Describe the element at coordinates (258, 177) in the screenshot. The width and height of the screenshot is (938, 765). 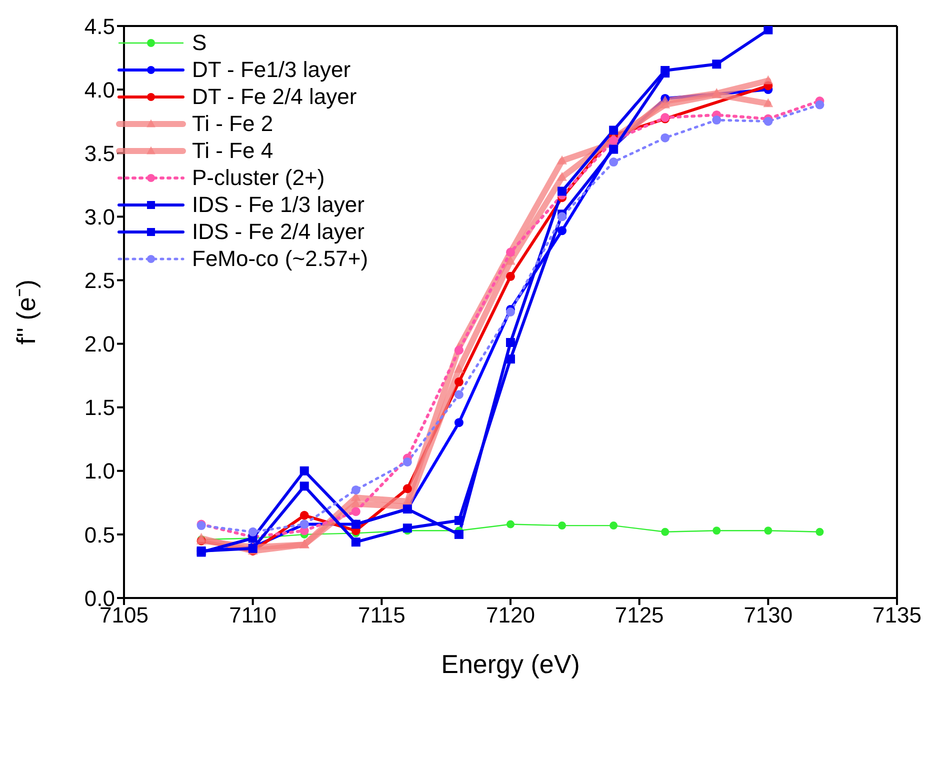
I see `legend-label: P-cluster (2+)` at that location.